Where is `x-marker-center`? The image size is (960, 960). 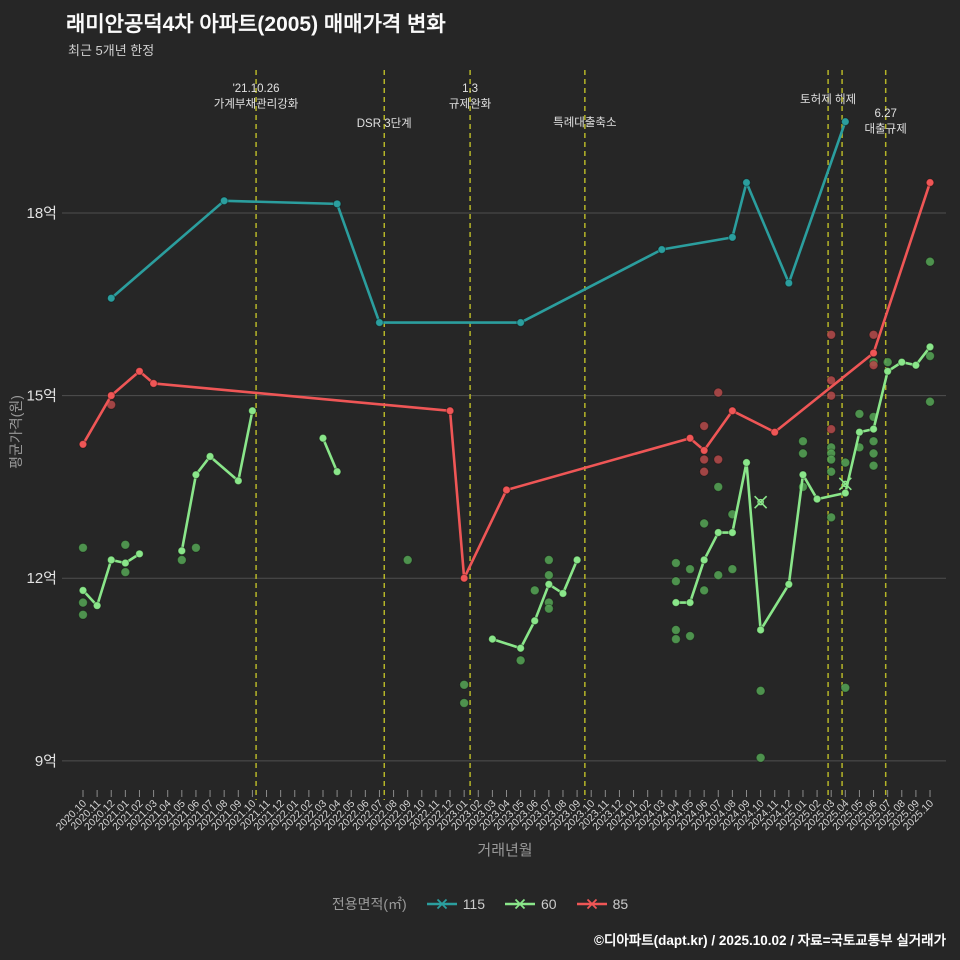
x-marker-center is located at coordinates (845, 484).